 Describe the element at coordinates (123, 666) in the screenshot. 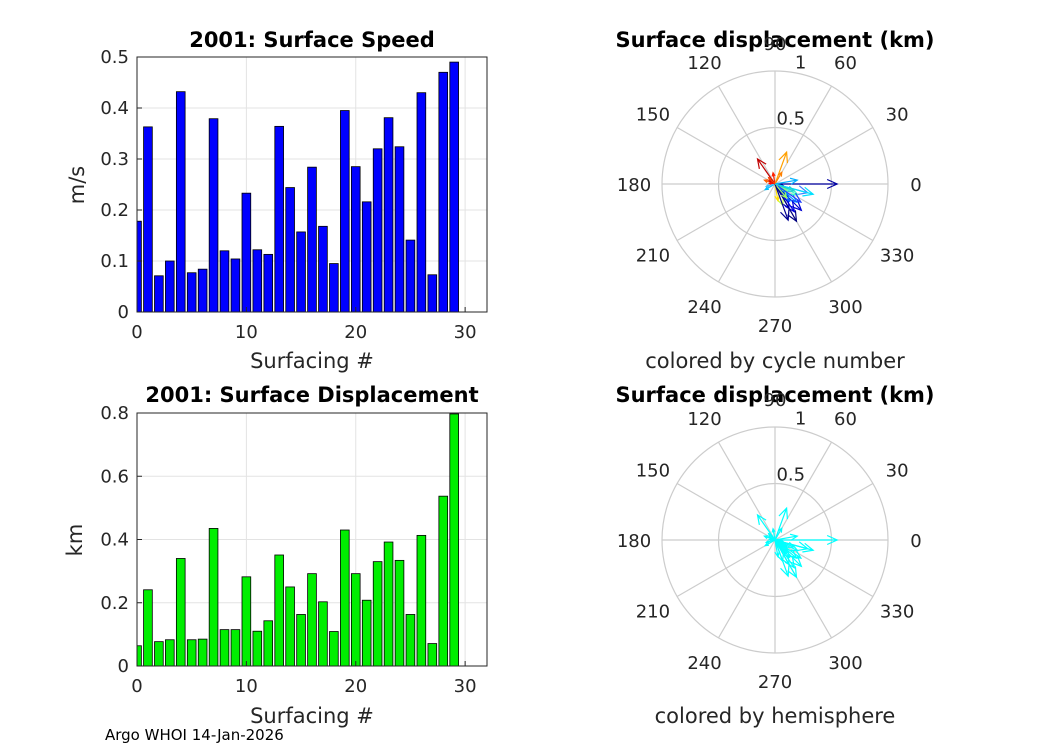

I see `displacement-y-tick-label: 0` at that location.